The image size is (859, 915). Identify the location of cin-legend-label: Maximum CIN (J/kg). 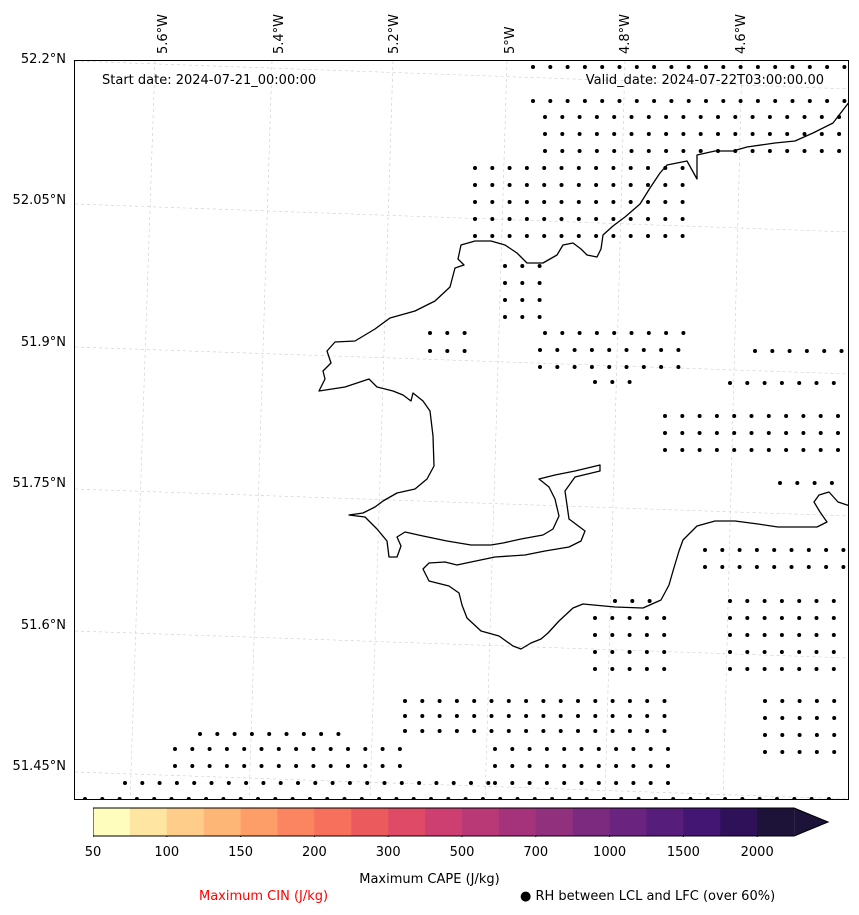
(264, 896).